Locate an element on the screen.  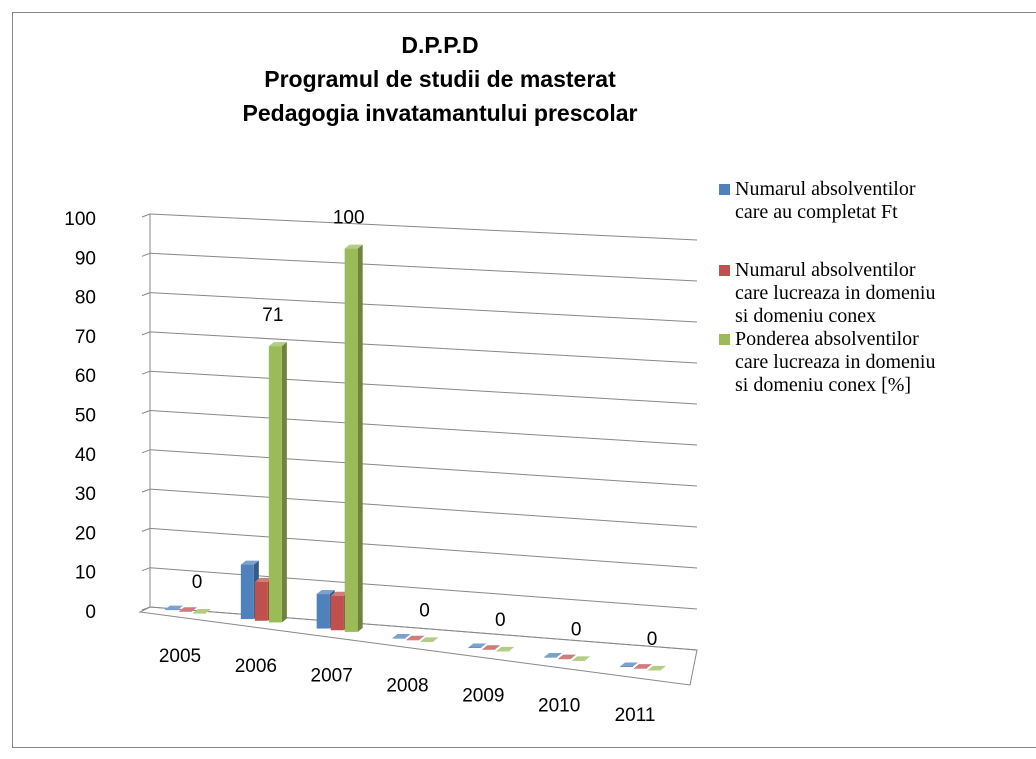
x-tick-label: 2009 is located at coordinates (483, 695).